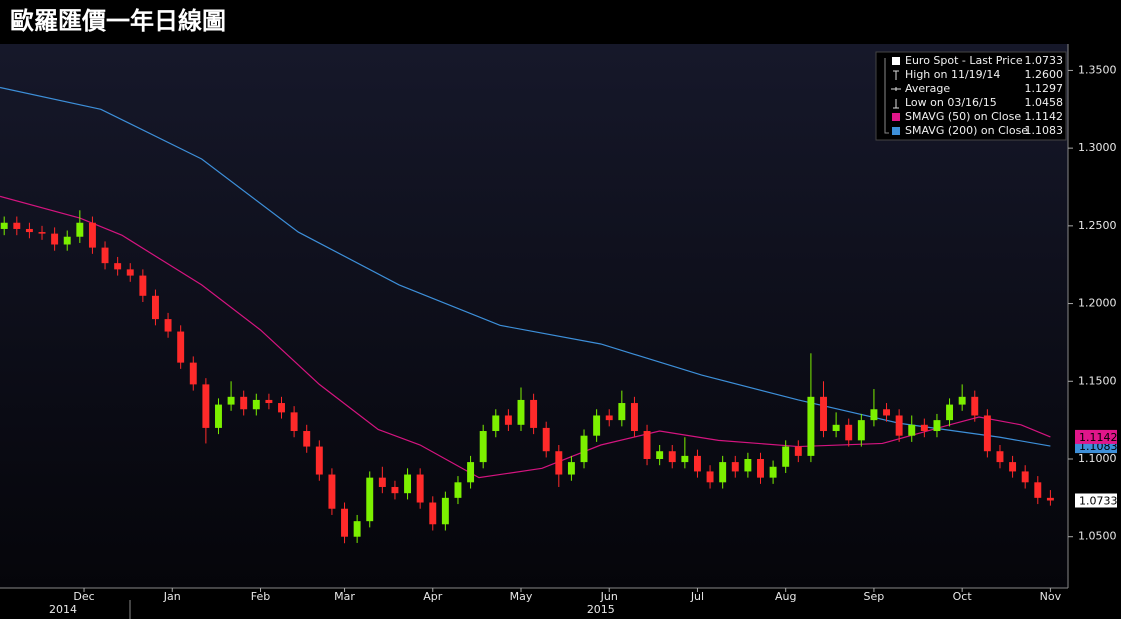 The image size is (1121, 619). Describe the element at coordinates (1044, 130) in the screenshot. I see `legend-stat: 1.1083` at that location.